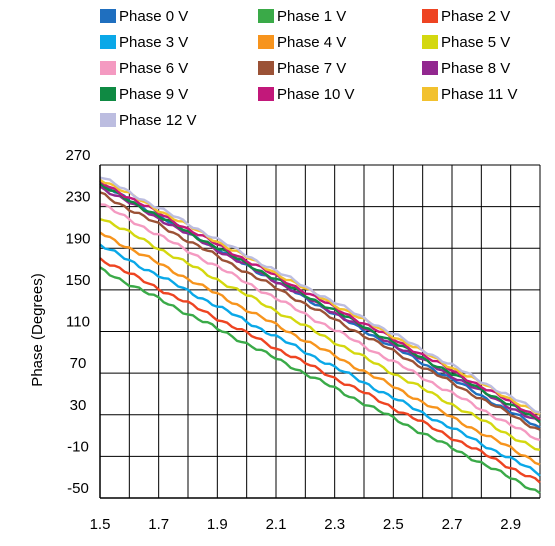 The width and height of the screenshot is (555, 546). I want to click on x-tick-labels: 1.5 1.7 1.9 2.1 2.3 2.5 2.7 2.9, so click(306, 524).